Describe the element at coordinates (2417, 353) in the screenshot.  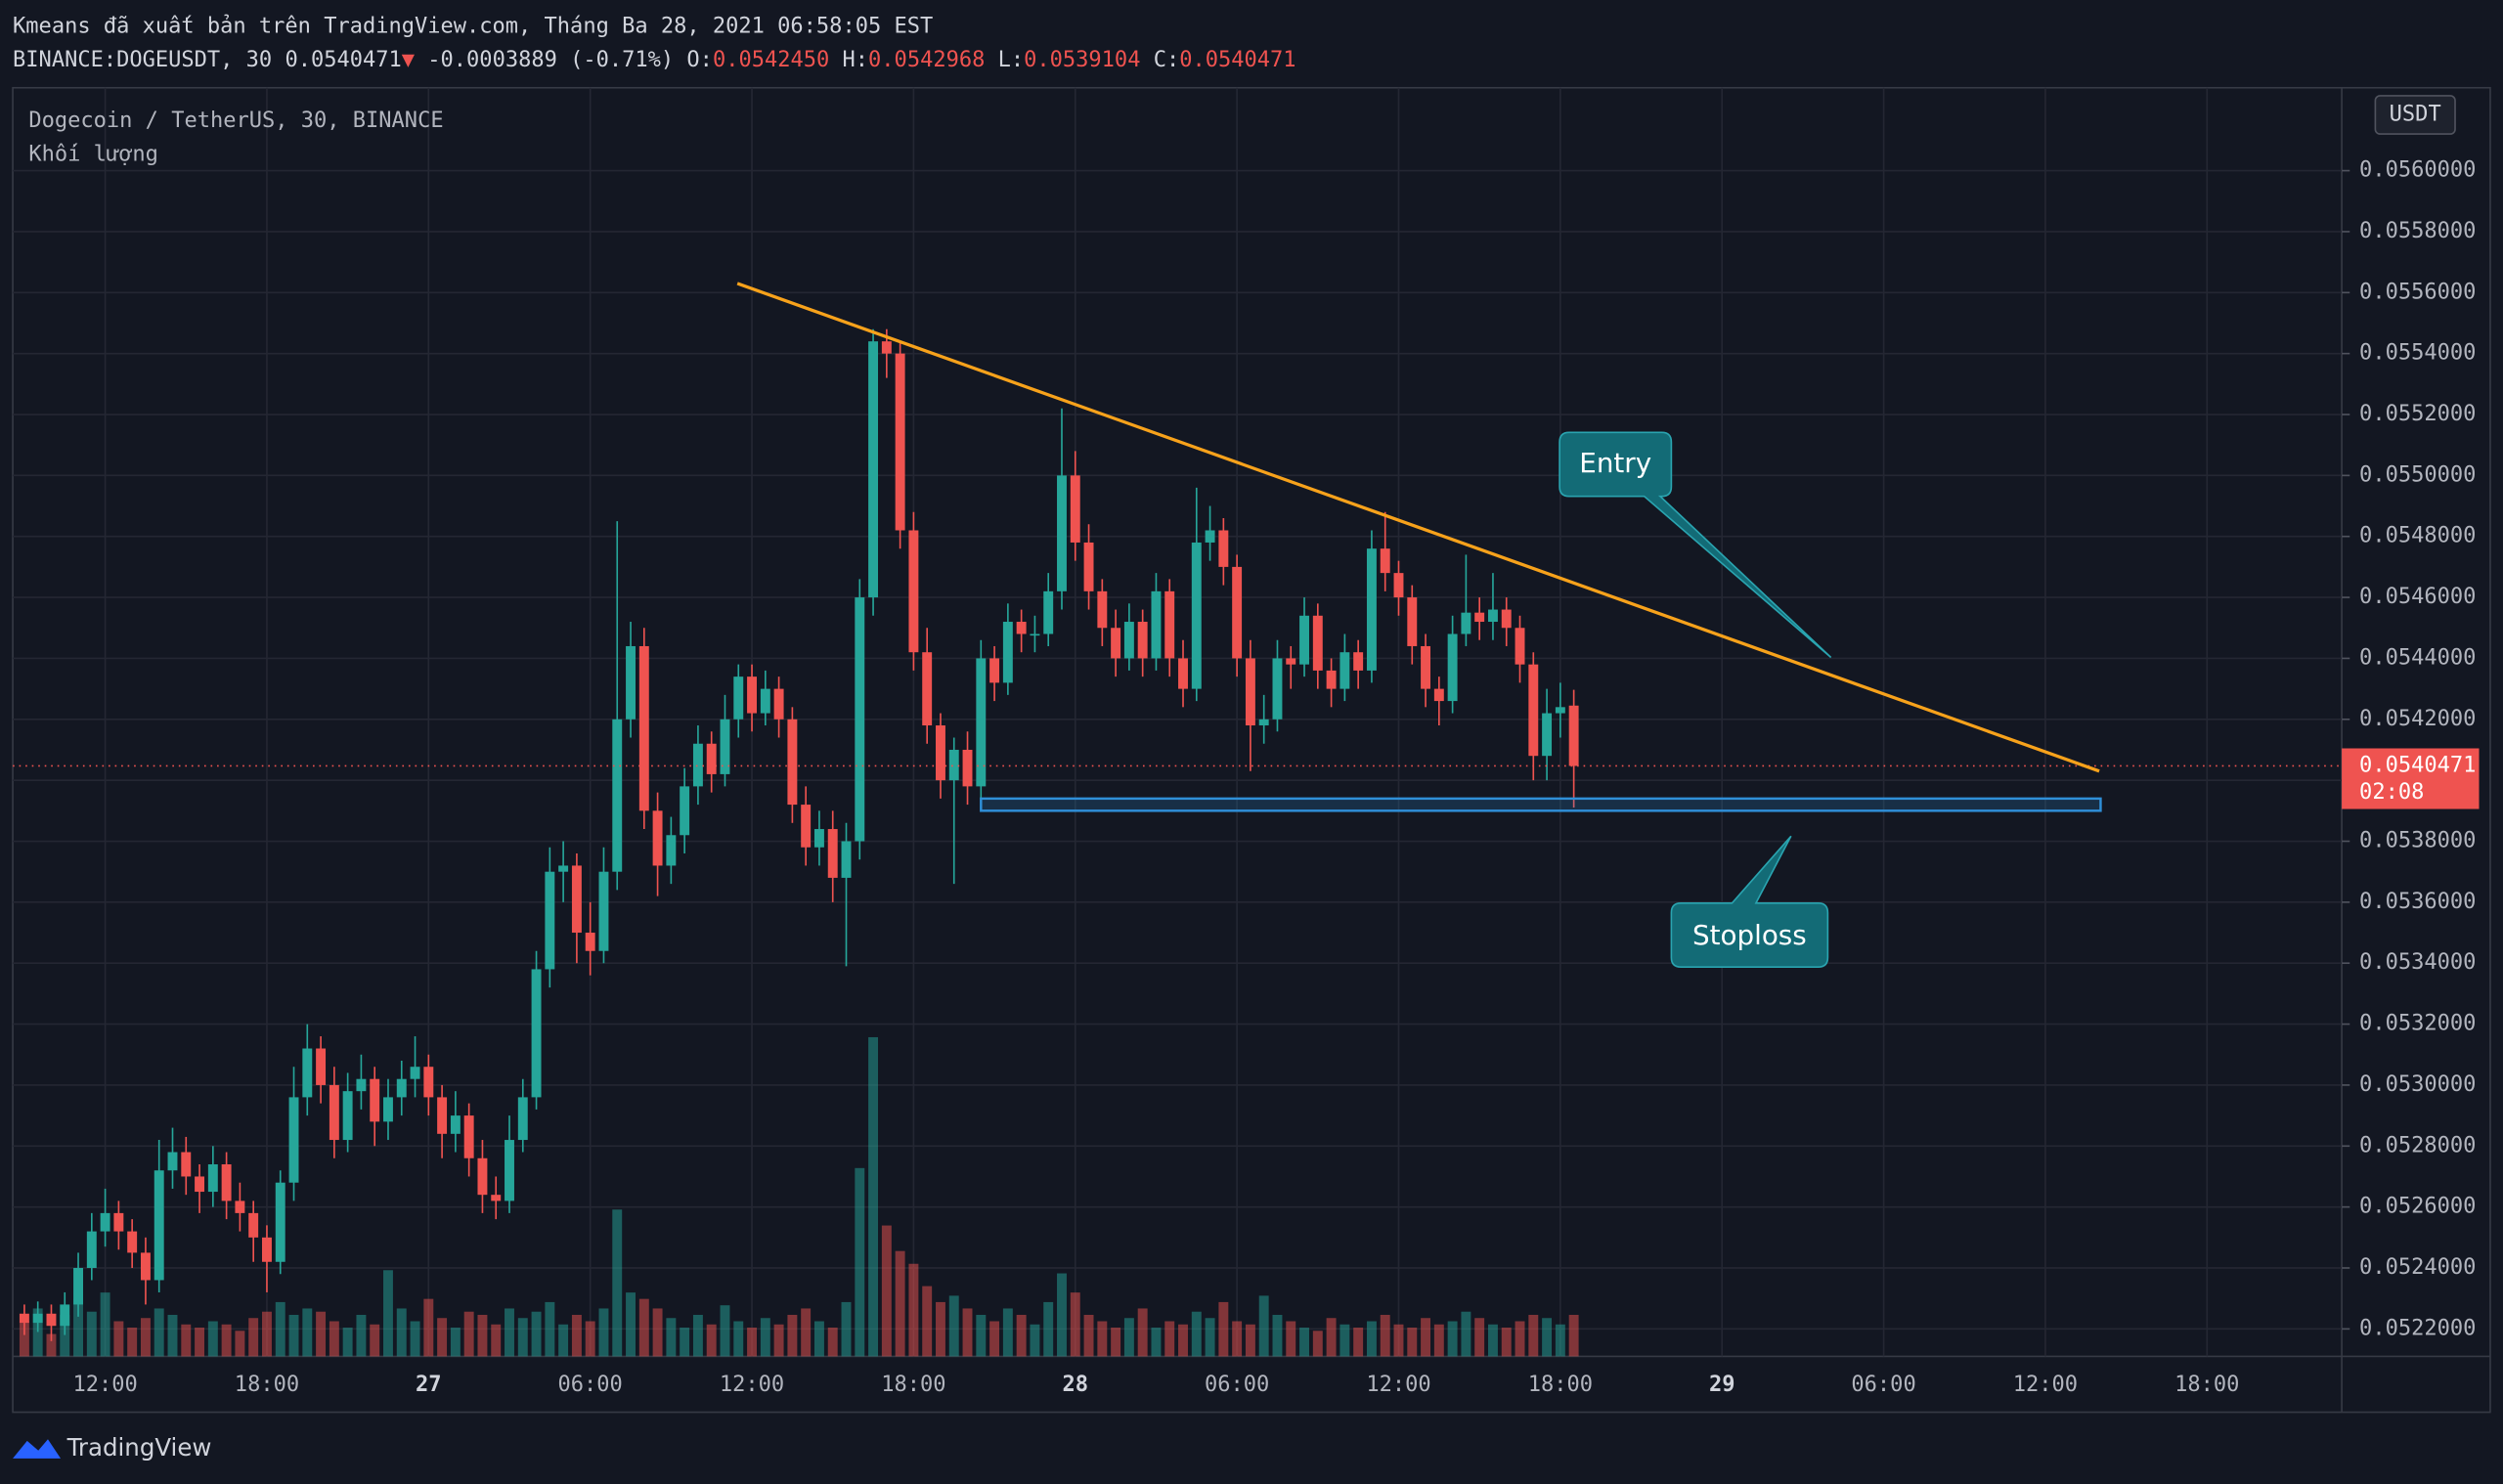
I see `y-tick-label: 0.0554000` at that location.